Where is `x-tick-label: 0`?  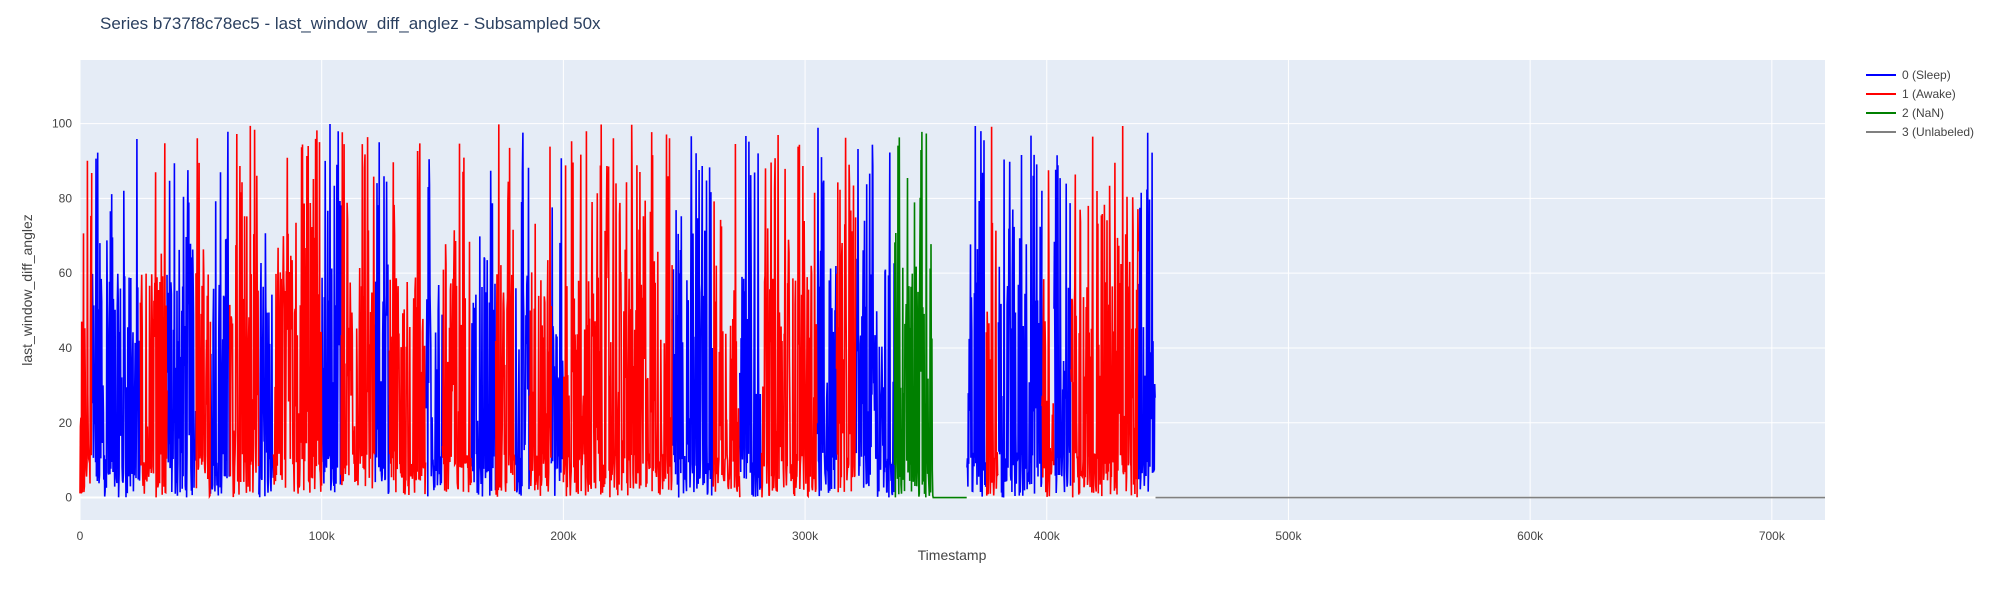
x-tick-label: 0 is located at coordinates (80, 536).